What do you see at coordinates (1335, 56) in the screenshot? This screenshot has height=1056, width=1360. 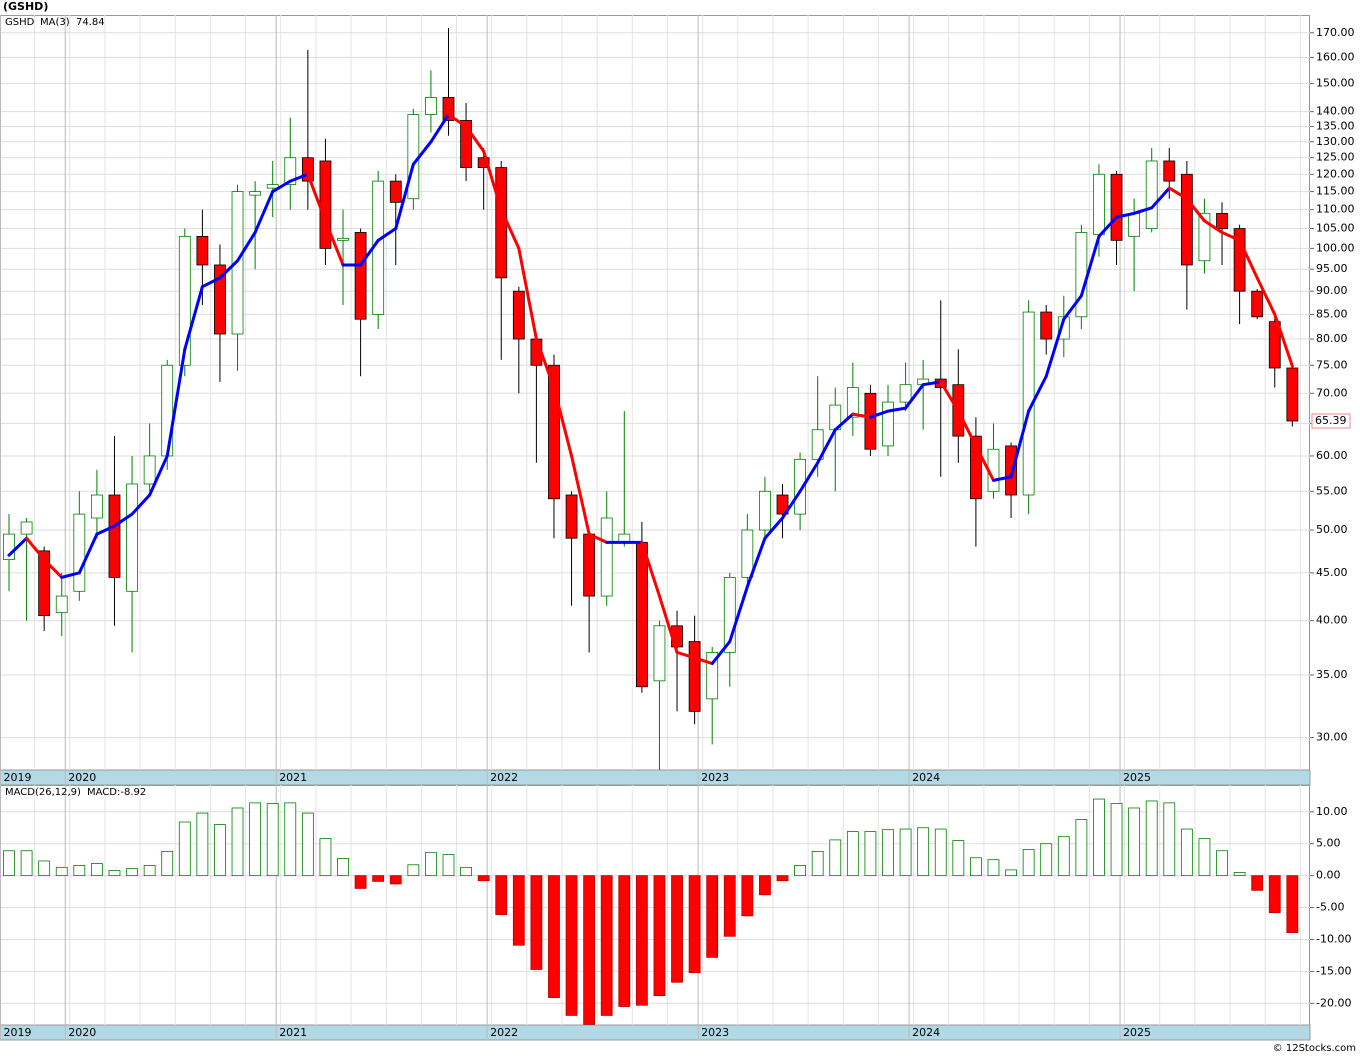 I see `y-tick-label: 160.00` at bounding box center [1335, 56].